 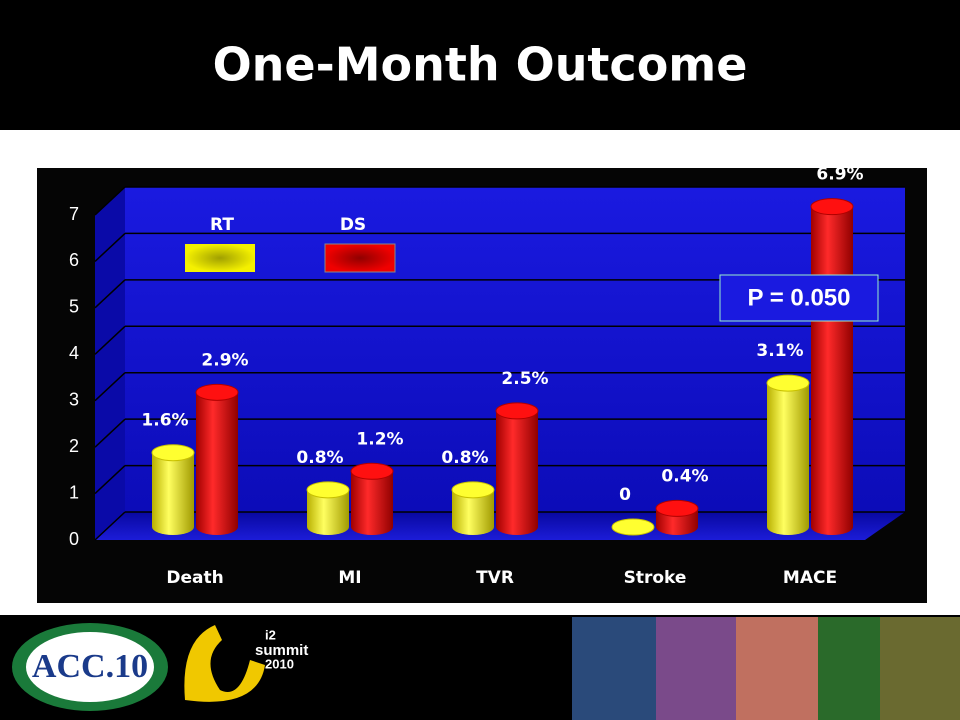 I want to click on annotation-box, so click(x=799, y=298).